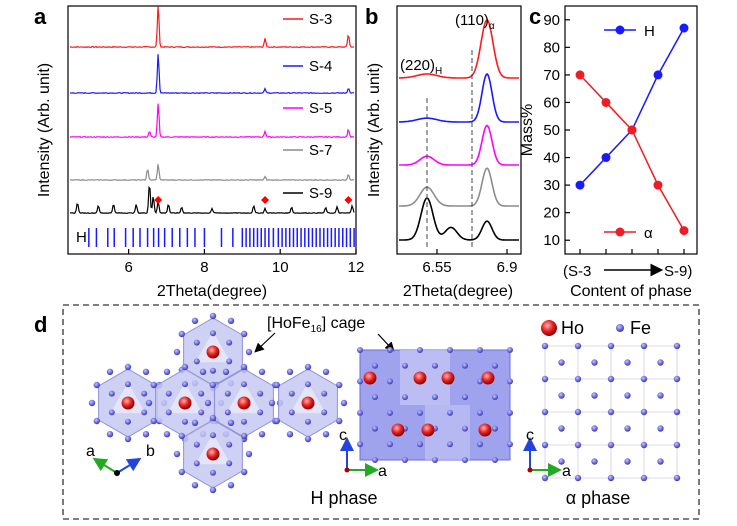  Describe the element at coordinates (435, 405) in the screenshot. I see `h-phase-side-view` at that location.